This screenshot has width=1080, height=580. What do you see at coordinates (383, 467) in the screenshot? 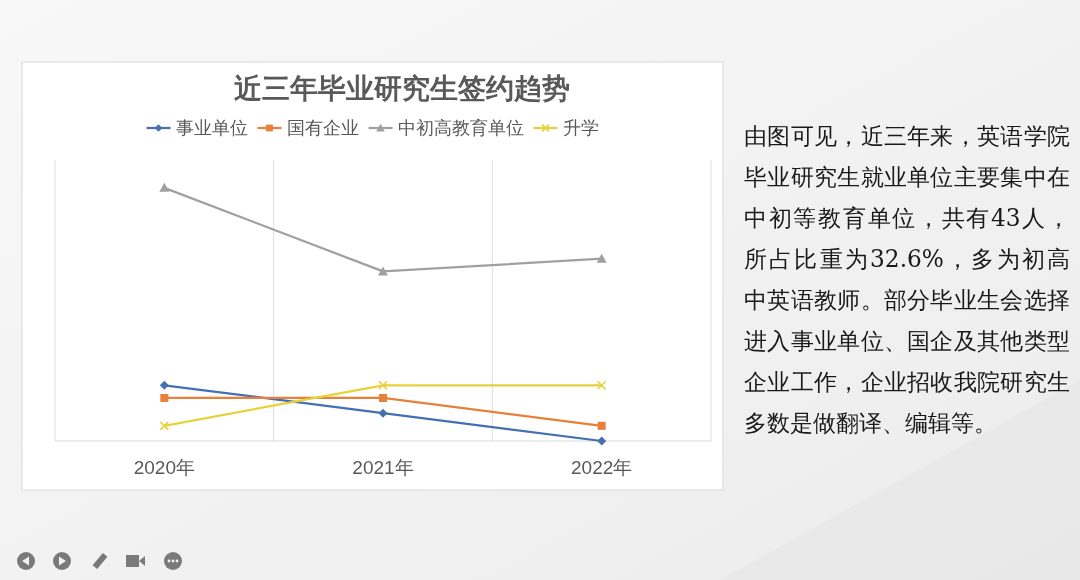
I see `x-tick-label: 2021年` at bounding box center [383, 467].